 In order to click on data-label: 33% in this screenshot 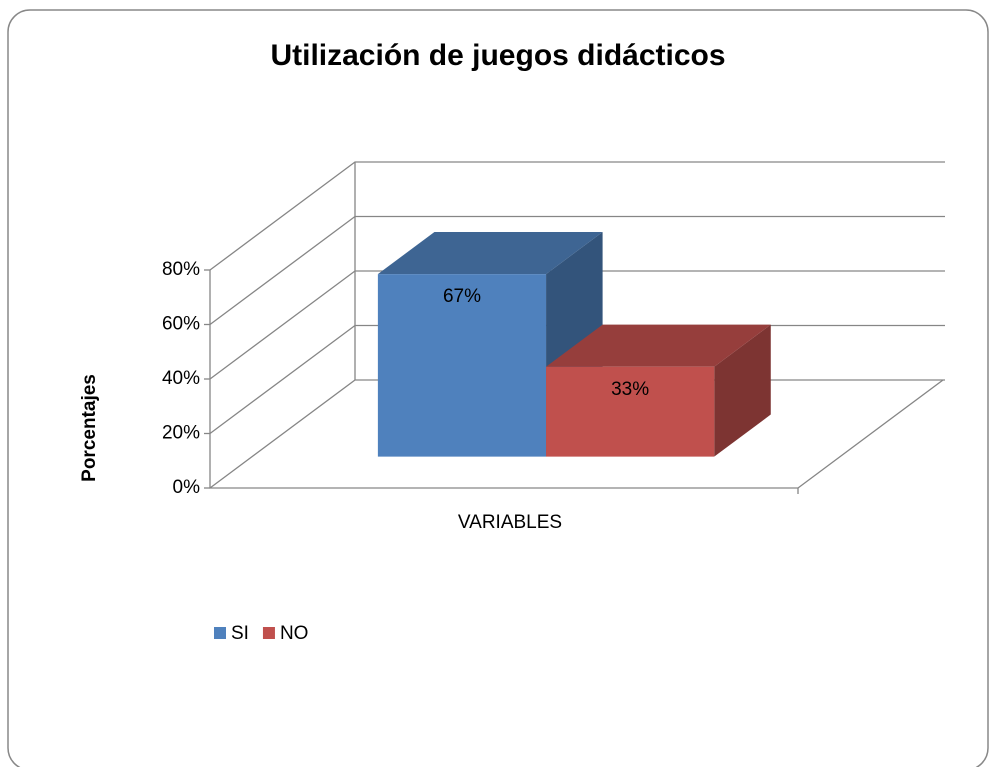, I will do `click(630, 389)`.